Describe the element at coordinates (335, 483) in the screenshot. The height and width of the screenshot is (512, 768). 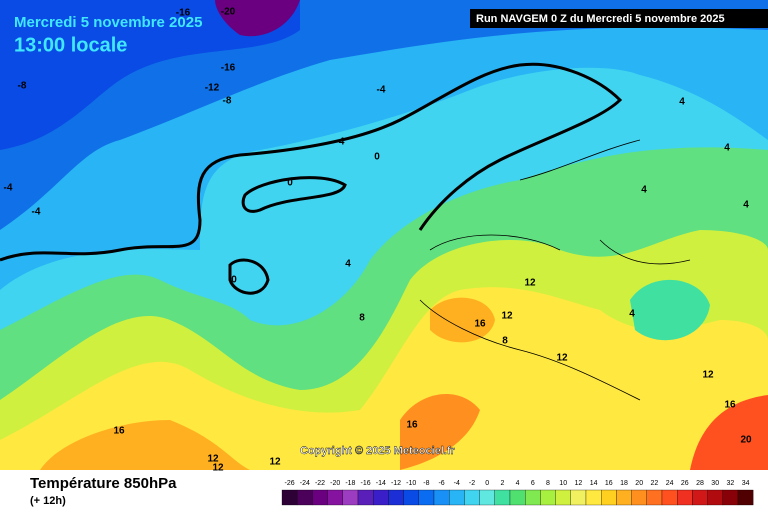
I see `colorbar-label: -20` at that location.